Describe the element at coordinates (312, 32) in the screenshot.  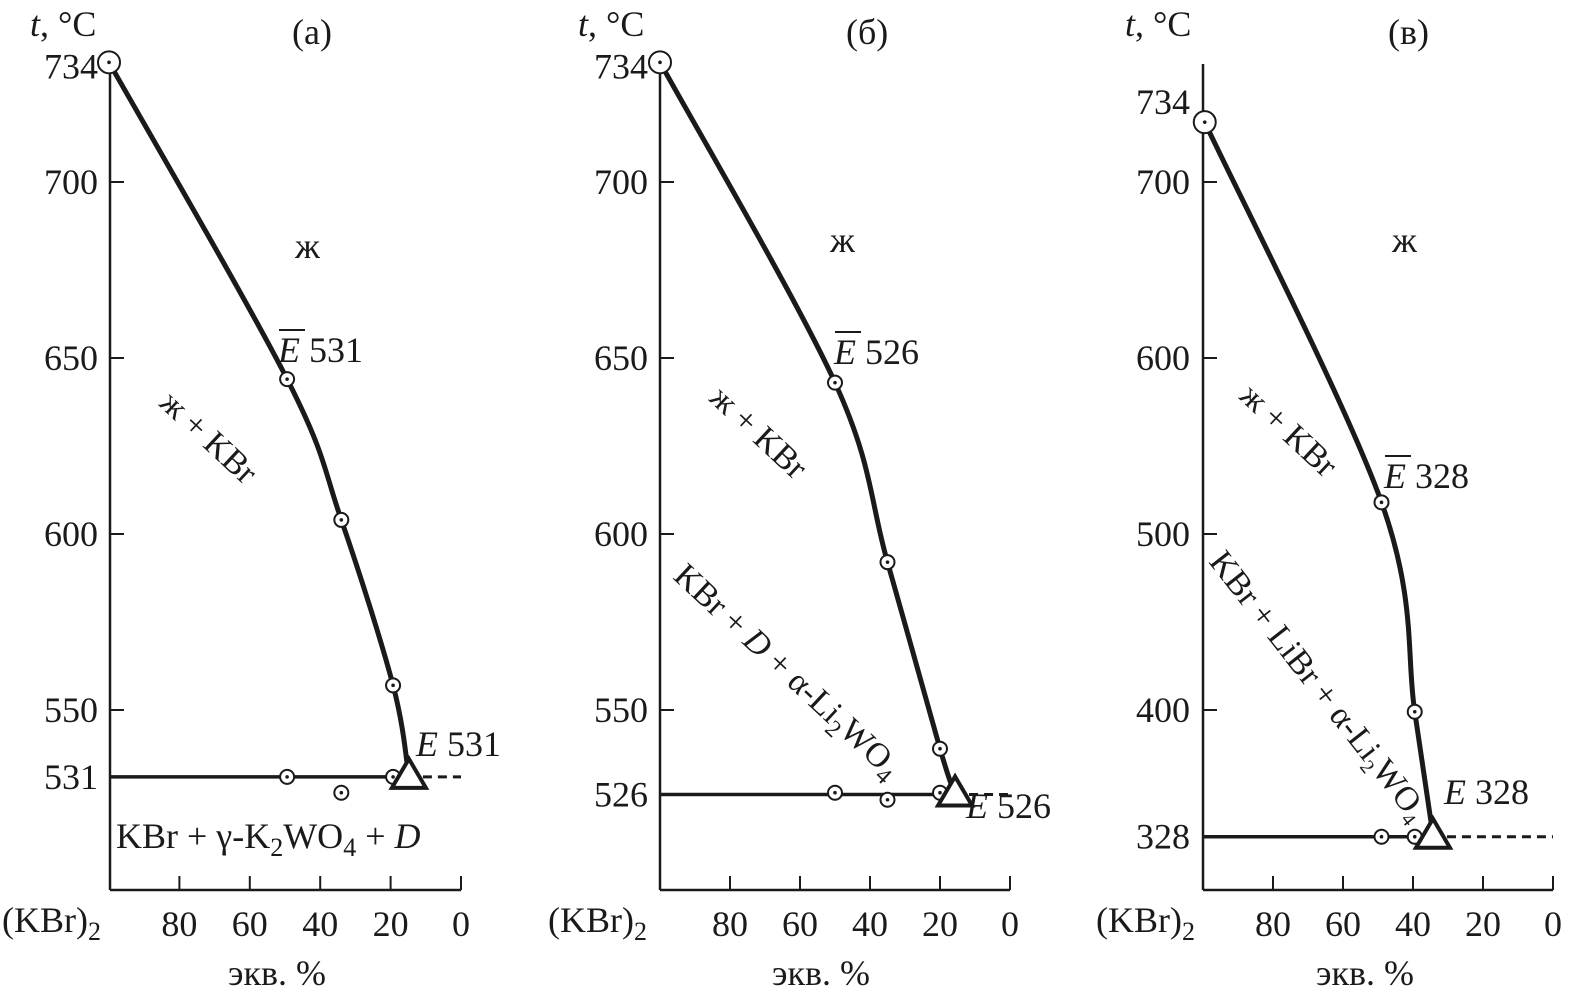
I see `panel-title: (а)` at that location.